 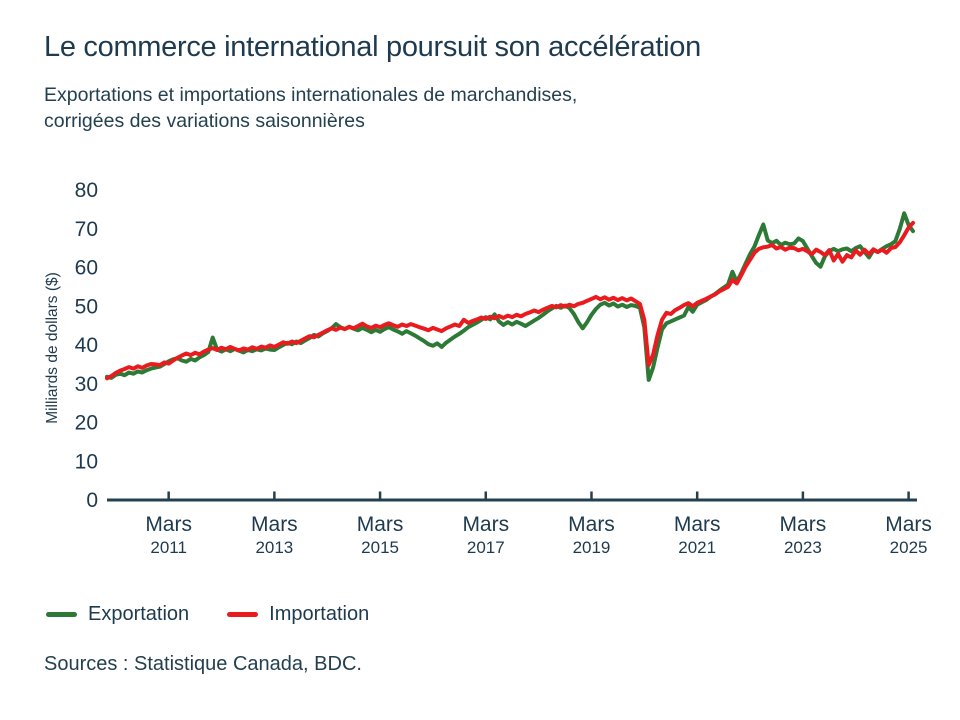 I want to click on chart-subtitle-line2: corrigées des variations saisonnières, so click(x=204, y=121).